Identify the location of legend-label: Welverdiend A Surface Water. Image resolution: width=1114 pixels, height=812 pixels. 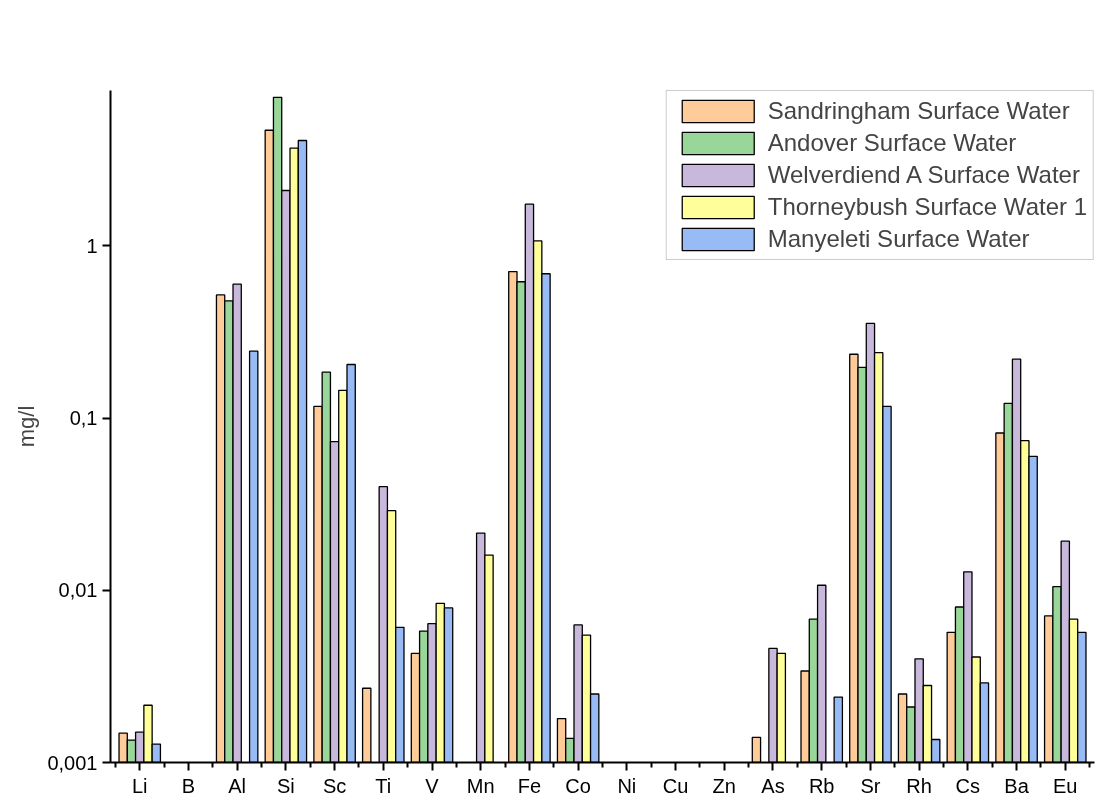
(923, 175).